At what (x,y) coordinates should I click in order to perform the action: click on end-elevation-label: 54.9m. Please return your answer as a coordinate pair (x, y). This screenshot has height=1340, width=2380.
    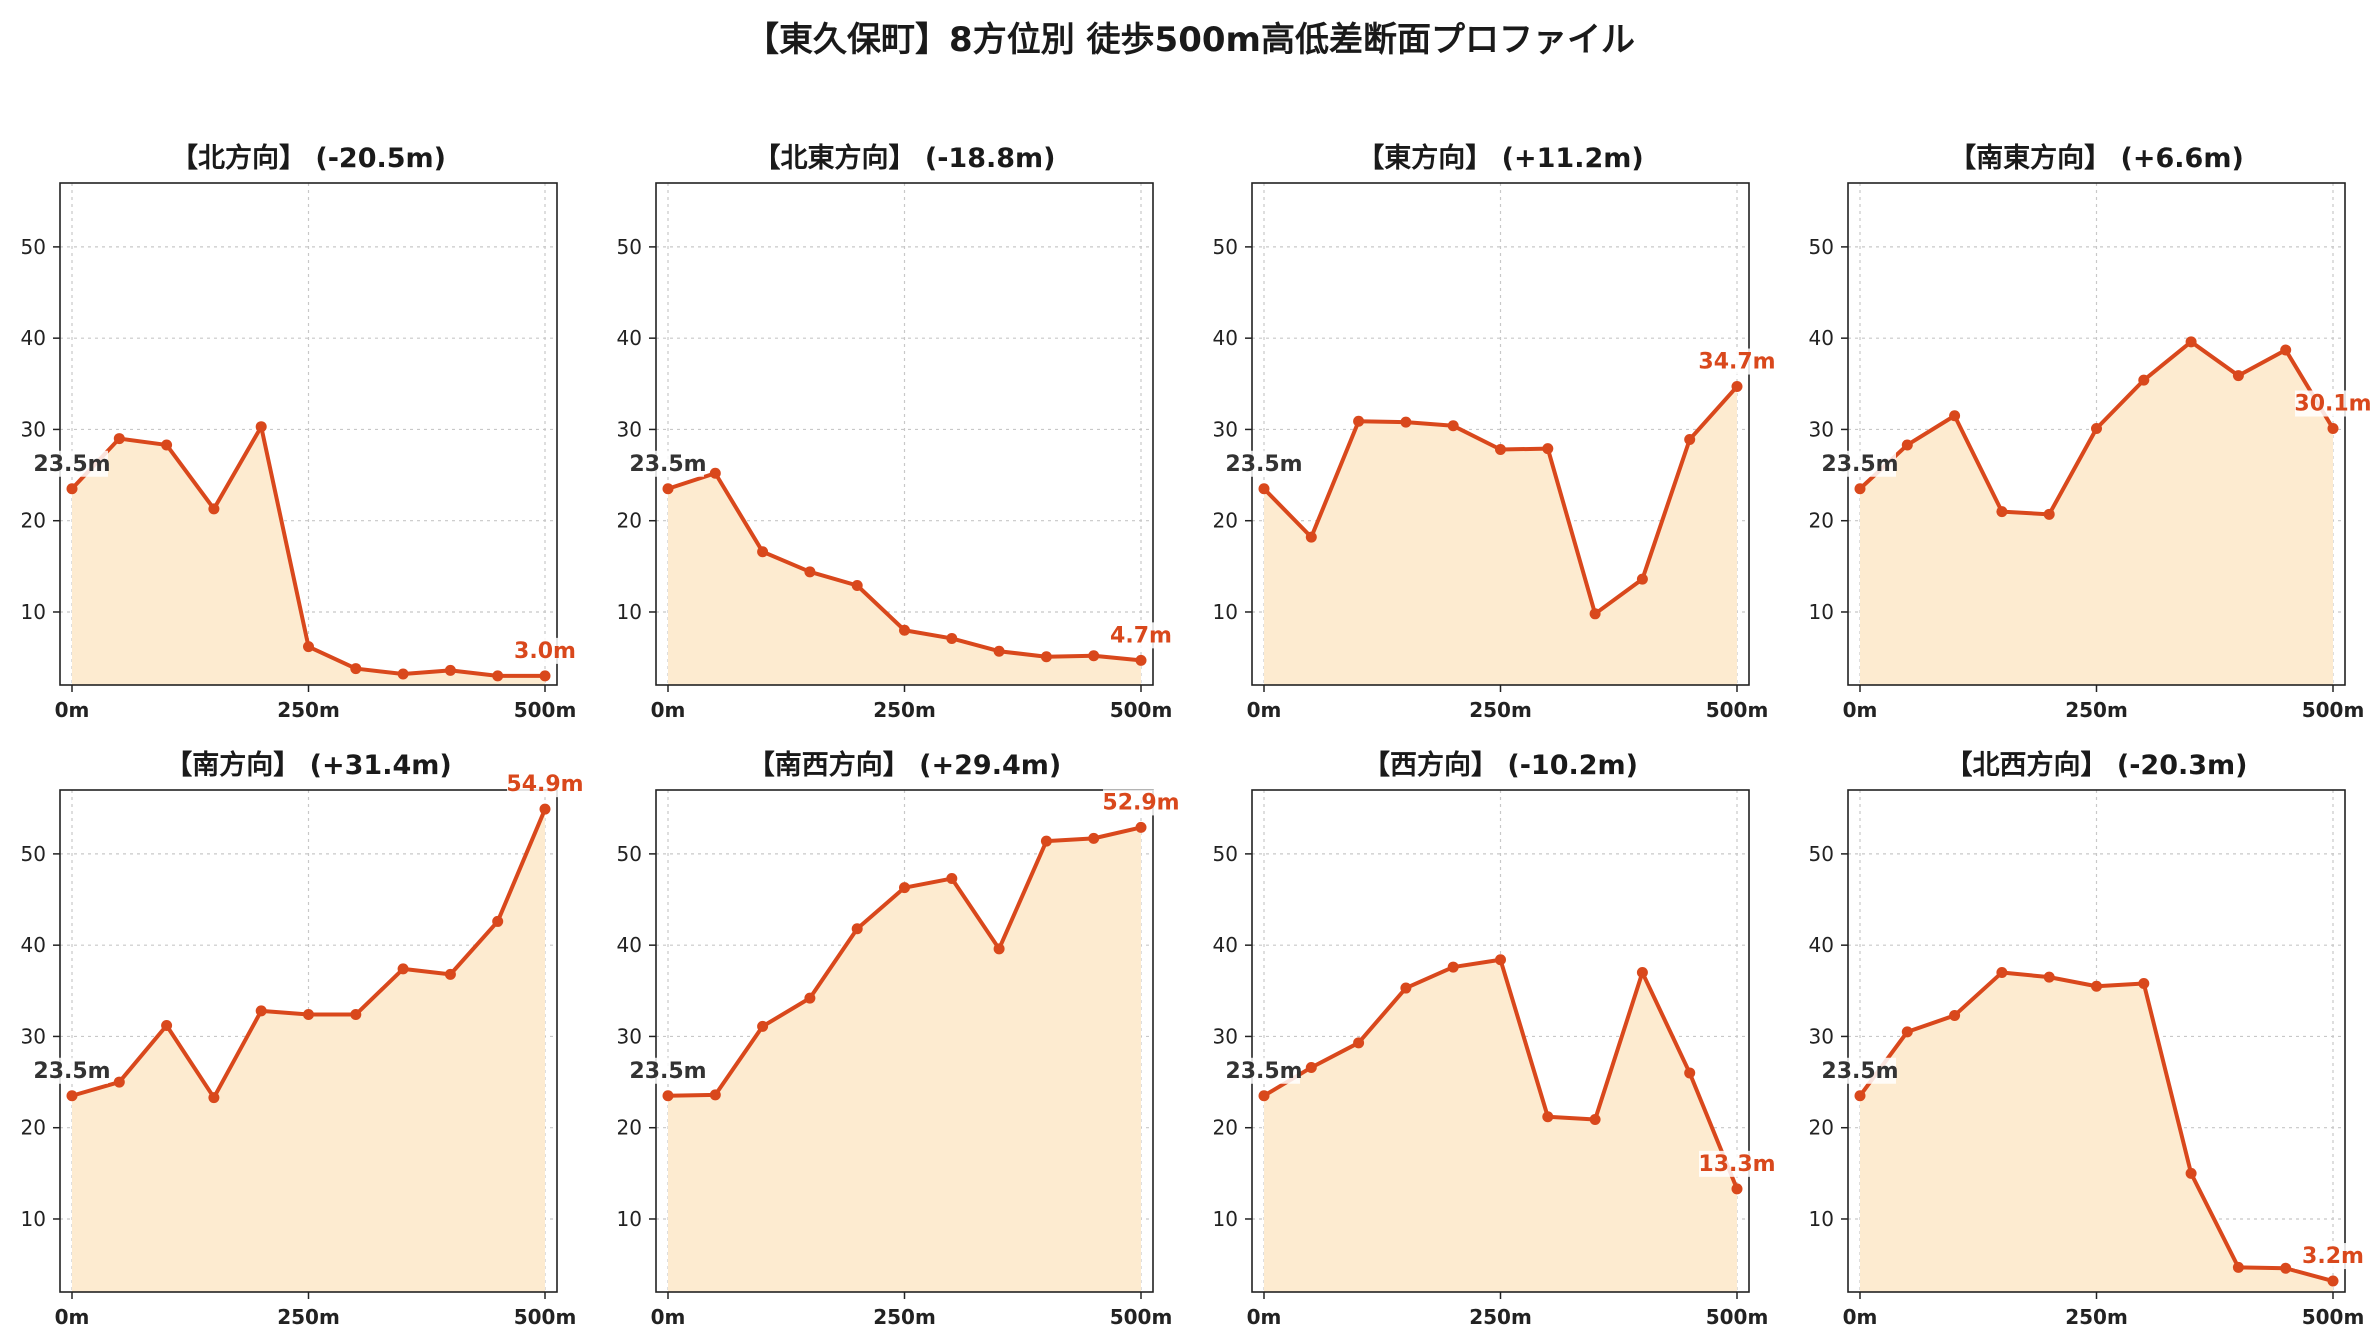
    Looking at the image, I should click on (544, 784).